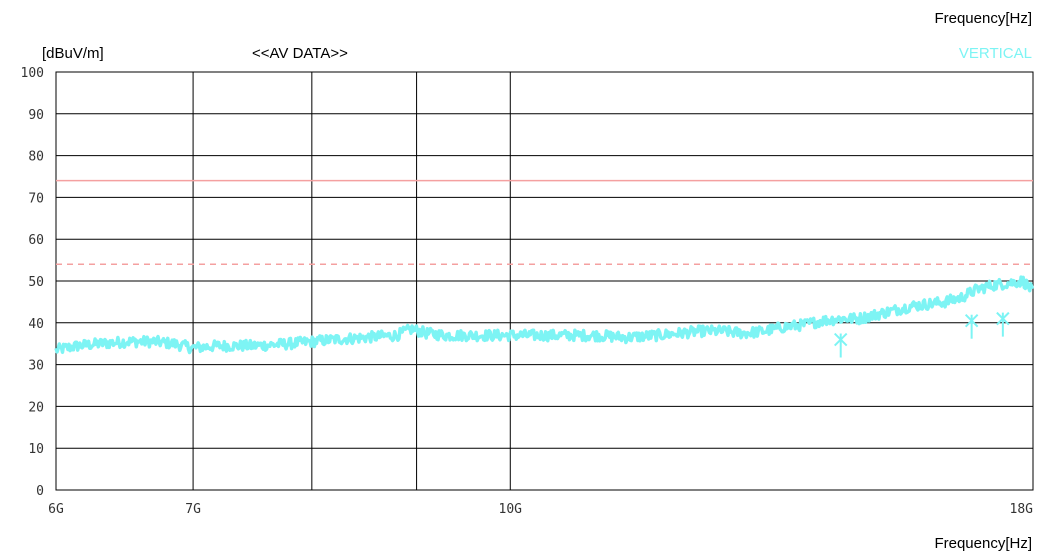 This screenshot has height=554, width=1038. What do you see at coordinates (995, 53) in the screenshot?
I see `legend-vertical: VERTICAL` at bounding box center [995, 53].